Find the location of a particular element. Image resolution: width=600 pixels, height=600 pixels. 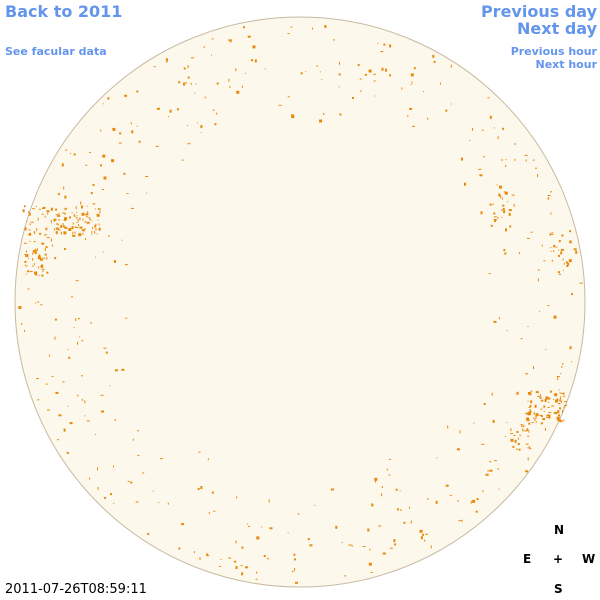

next-day-link: Next day is located at coordinates (557, 28).